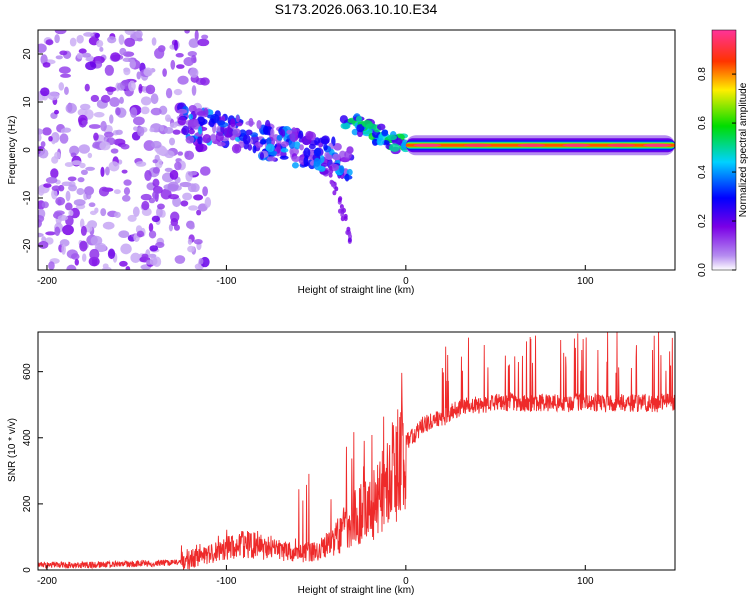  What do you see at coordinates (27, 437) in the screenshot?
I see `snr-y-tick-label: 400` at bounding box center [27, 437].